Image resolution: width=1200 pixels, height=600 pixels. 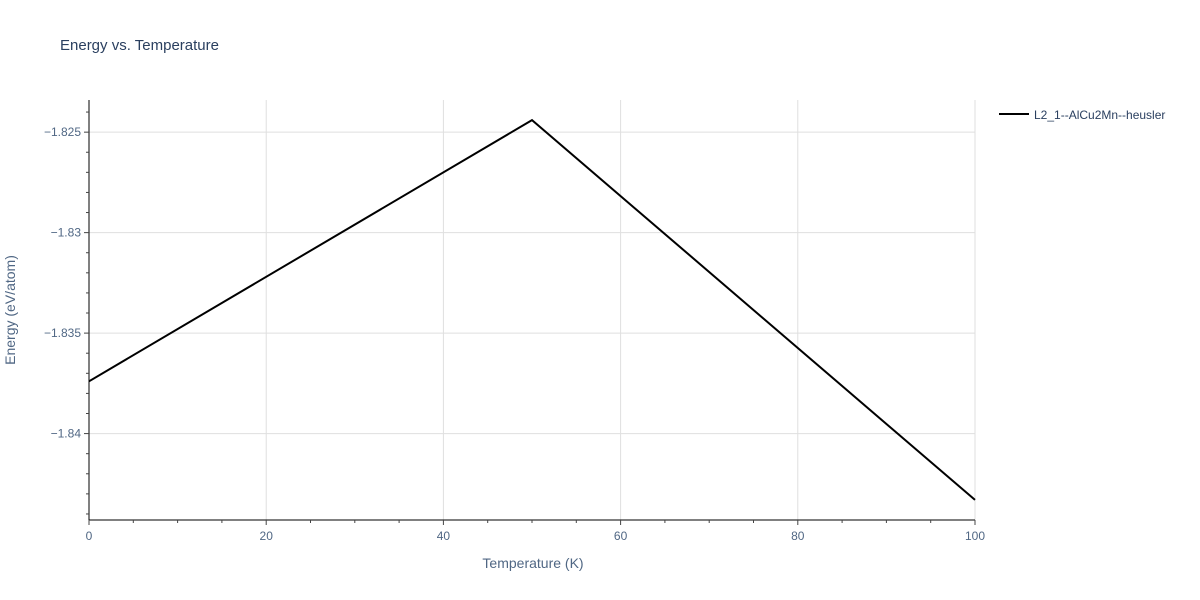 I want to click on legend: L2_1--AlCu2Mn--heusler, so click(x=1082, y=115).